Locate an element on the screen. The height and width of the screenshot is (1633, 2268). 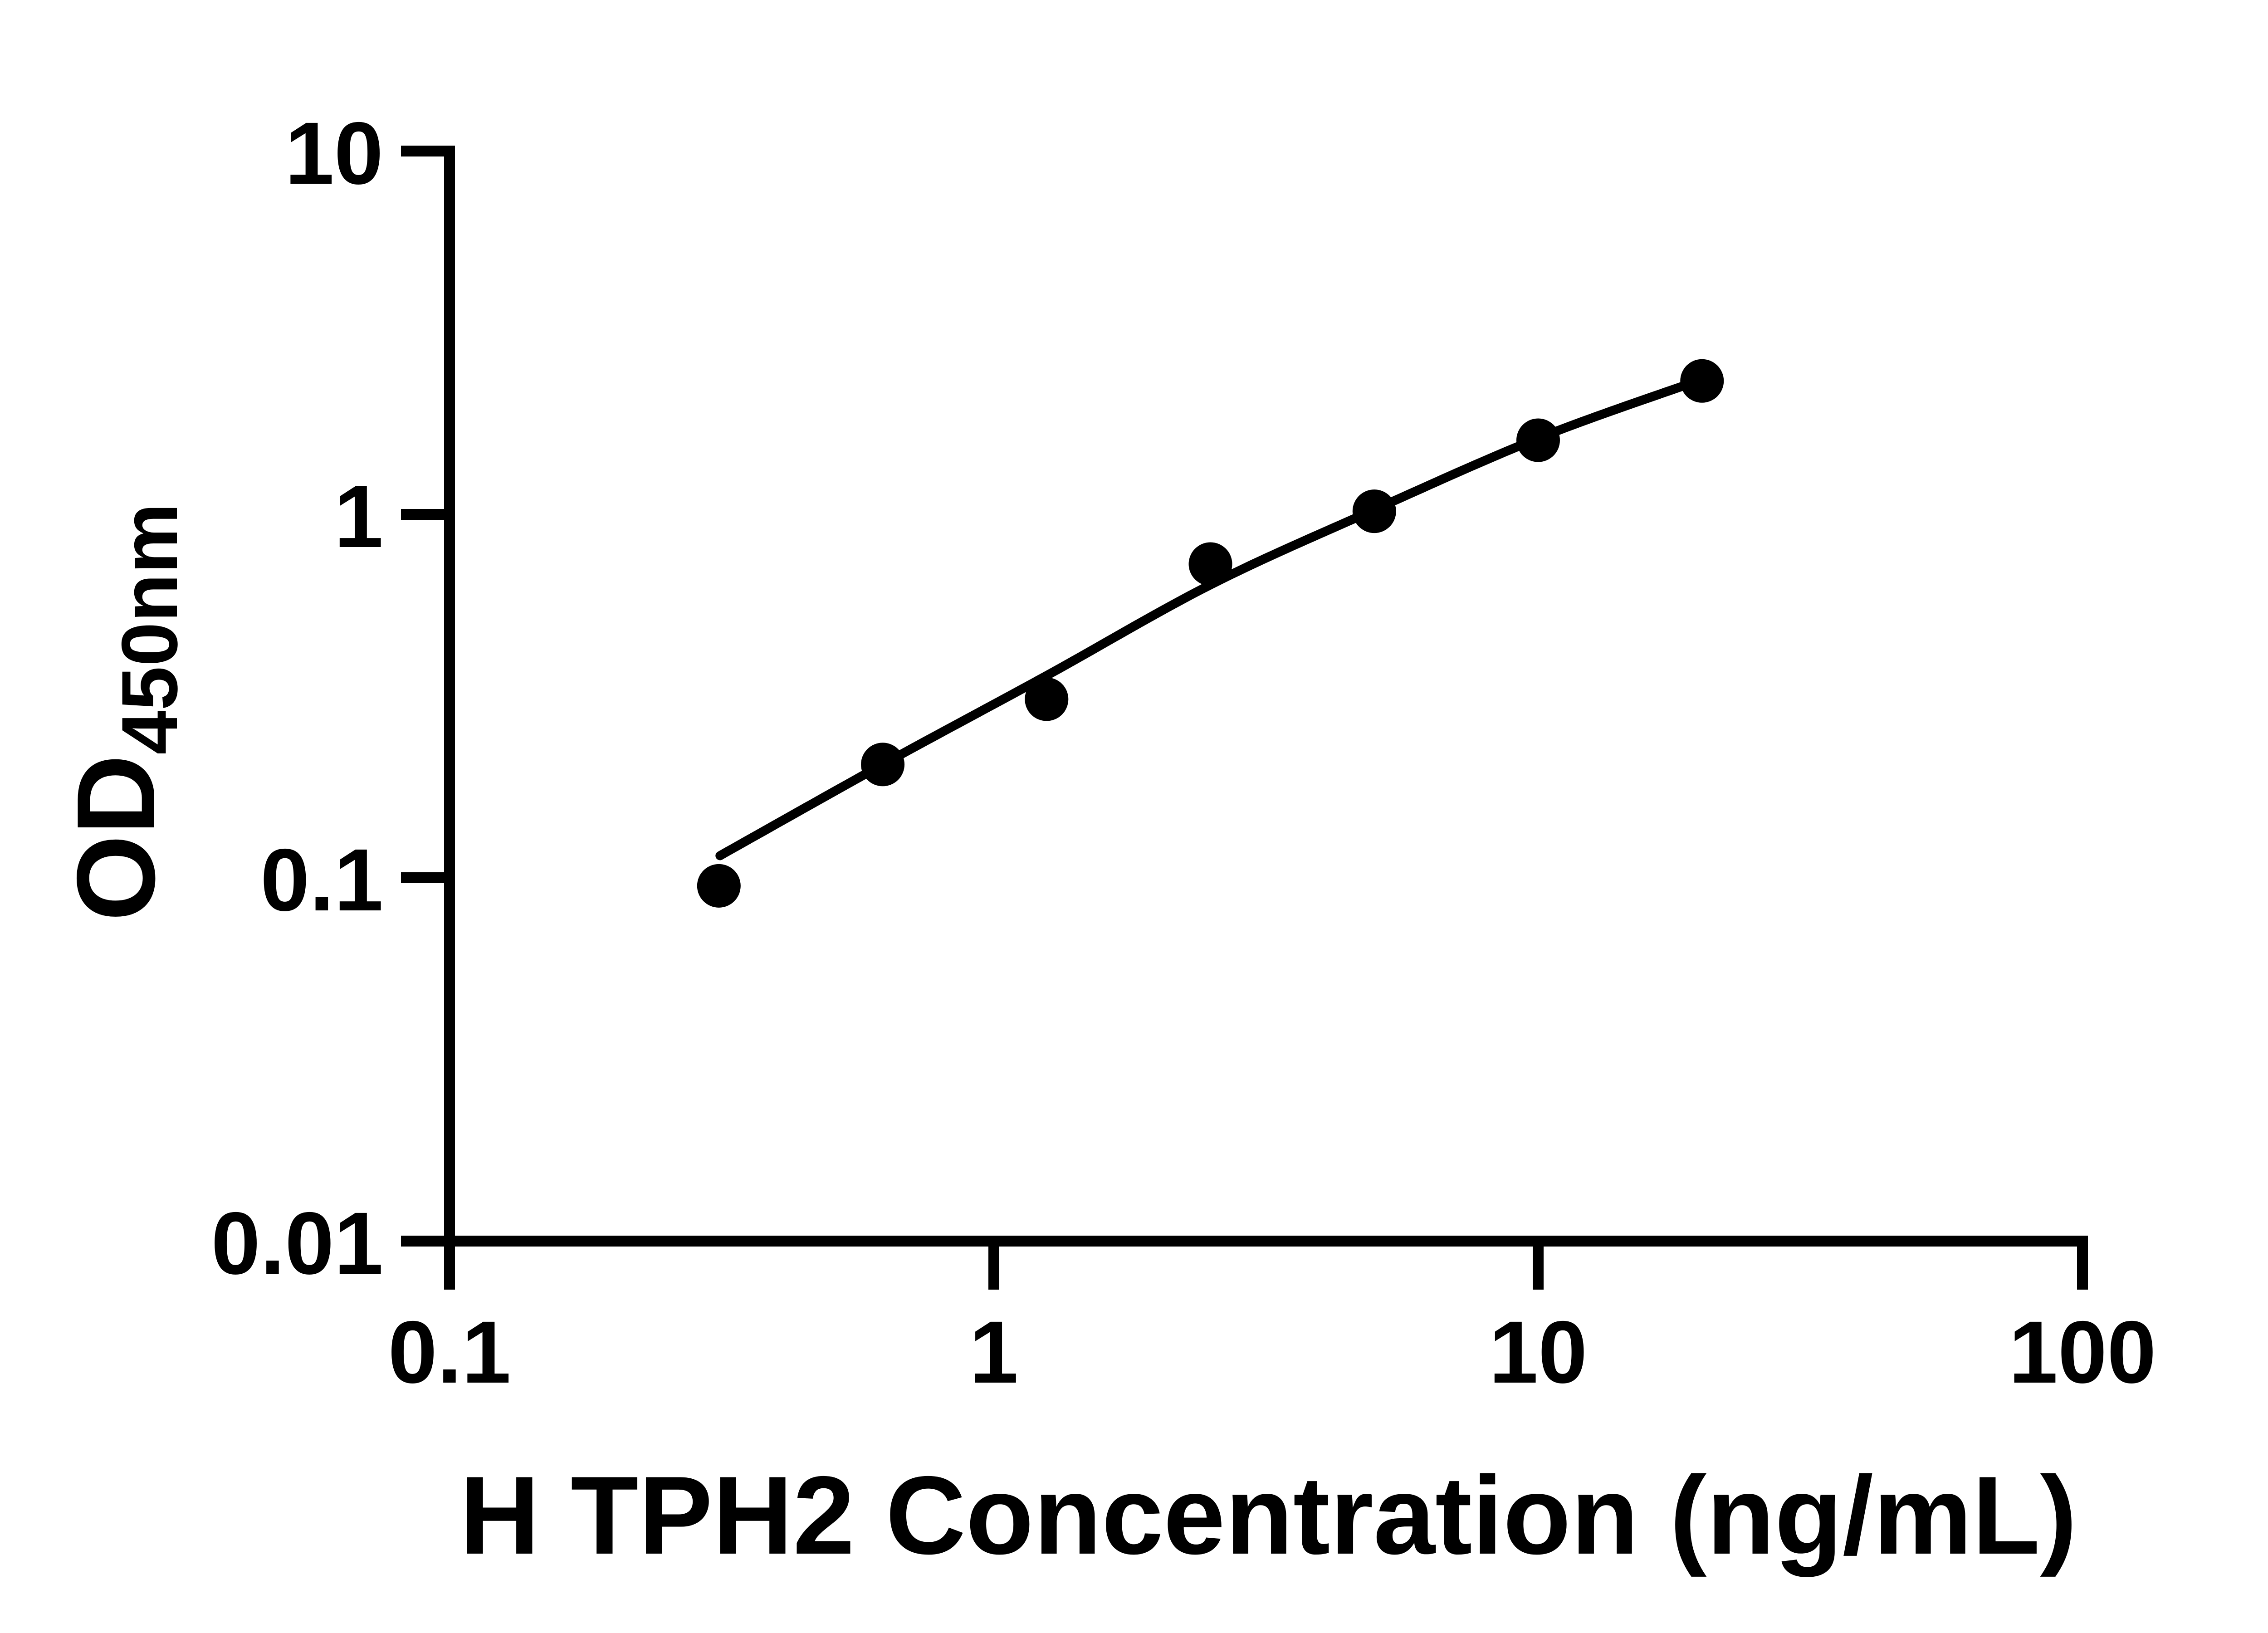
x-axis-tick-label: 0.1 is located at coordinates (450, 1352).